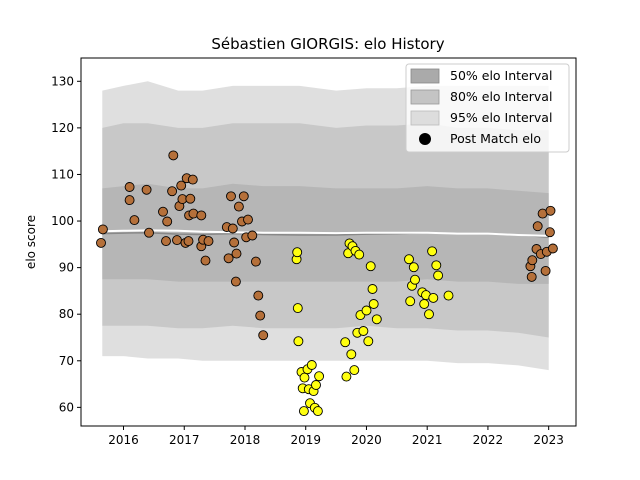 The image size is (640, 480). I want to click on x-tick-label: 2017, so click(184, 440).